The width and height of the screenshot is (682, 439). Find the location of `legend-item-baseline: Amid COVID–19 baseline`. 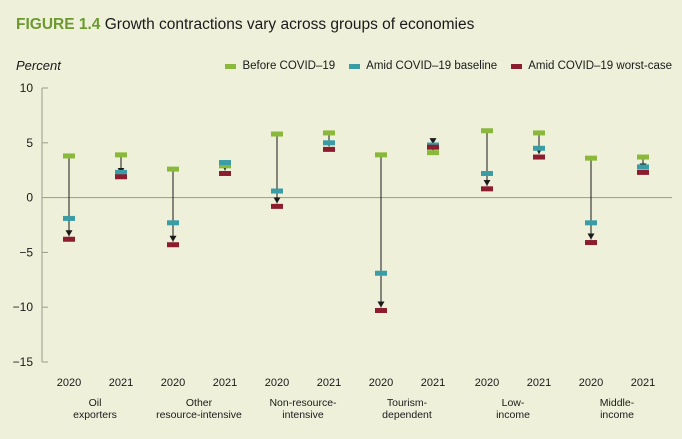

legend-item-baseline: Amid COVID–19 baseline is located at coordinates (423, 66).